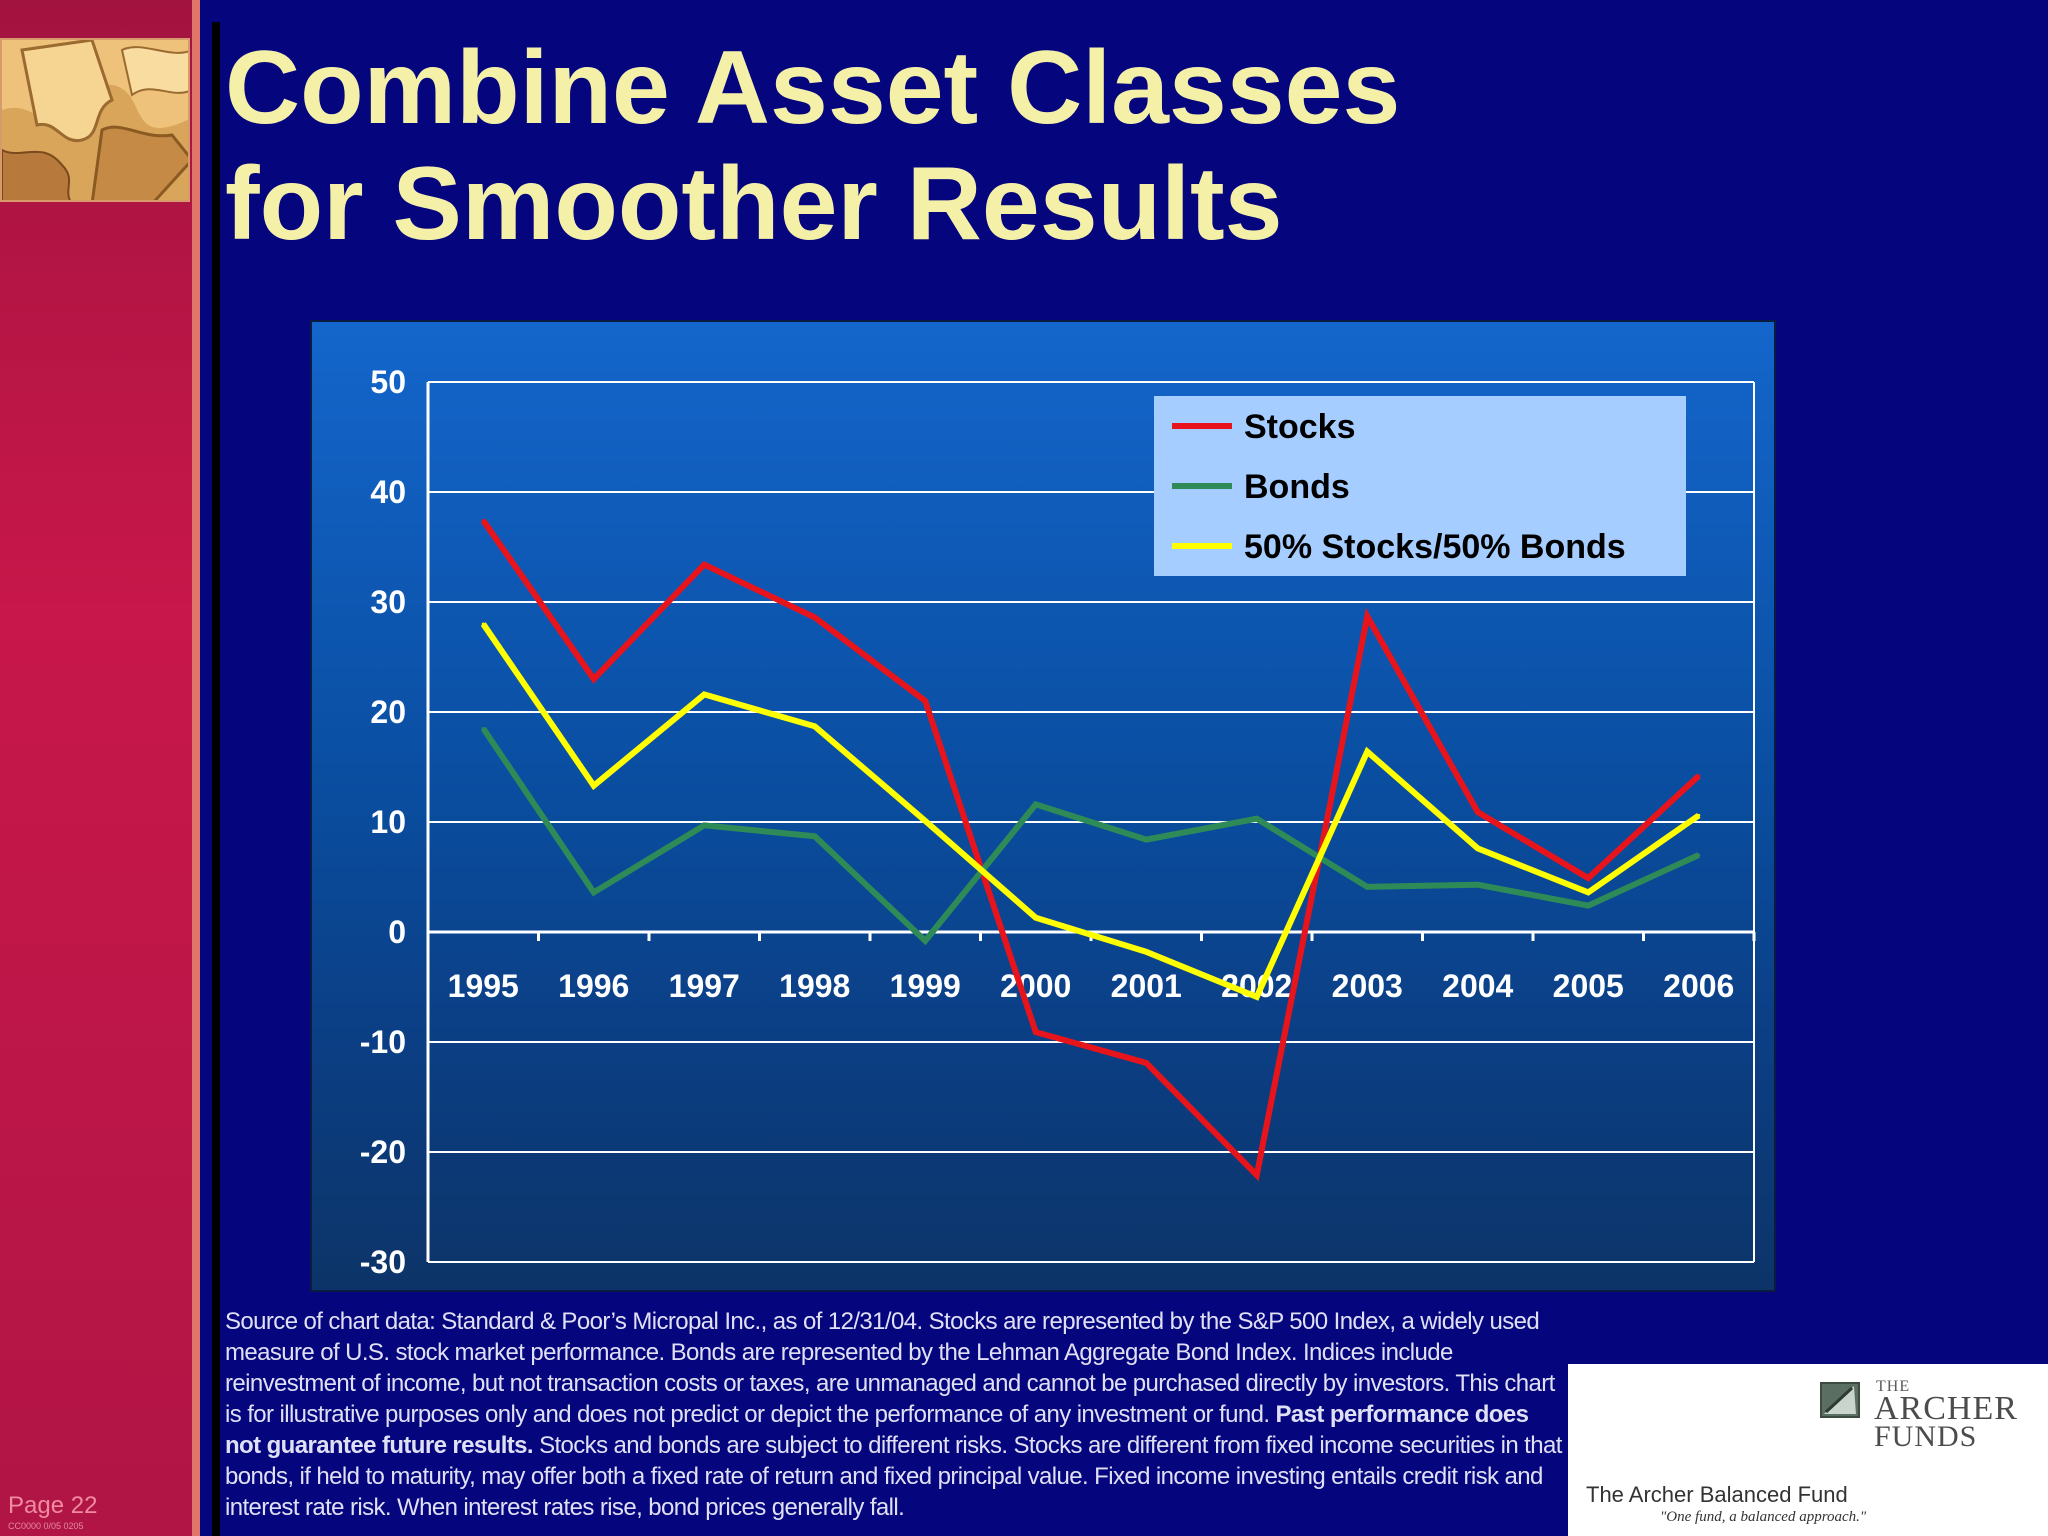 The width and height of the screenshot is (2048, 1536). Describe the element at coordinates (704, 986) in the screenshot. I see `x-tick-label: 1997` at that location.